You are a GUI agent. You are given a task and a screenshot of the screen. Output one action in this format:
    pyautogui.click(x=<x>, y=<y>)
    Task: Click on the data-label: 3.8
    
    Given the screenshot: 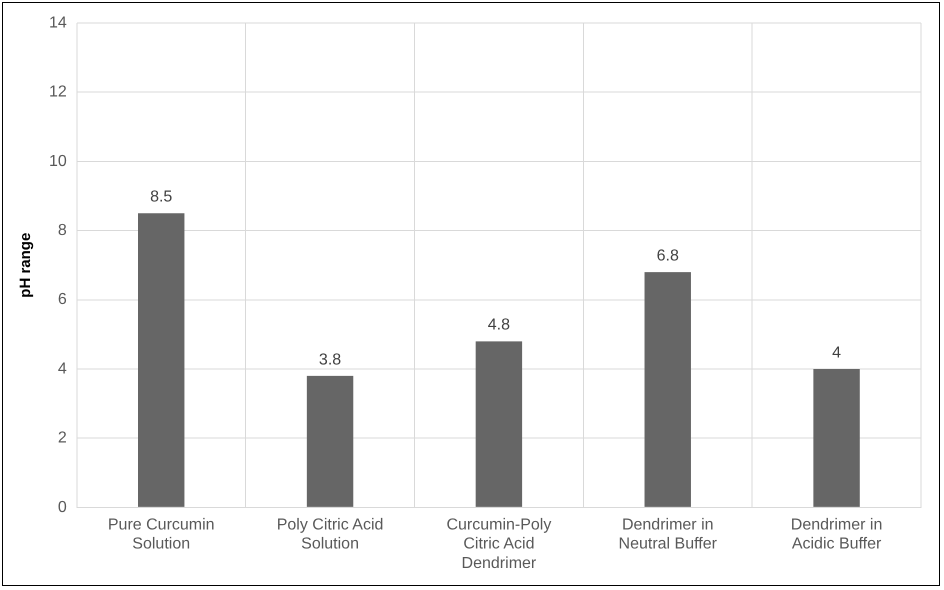 What is the action you would take?
    pyautogui.click(x=330, y=359)
    